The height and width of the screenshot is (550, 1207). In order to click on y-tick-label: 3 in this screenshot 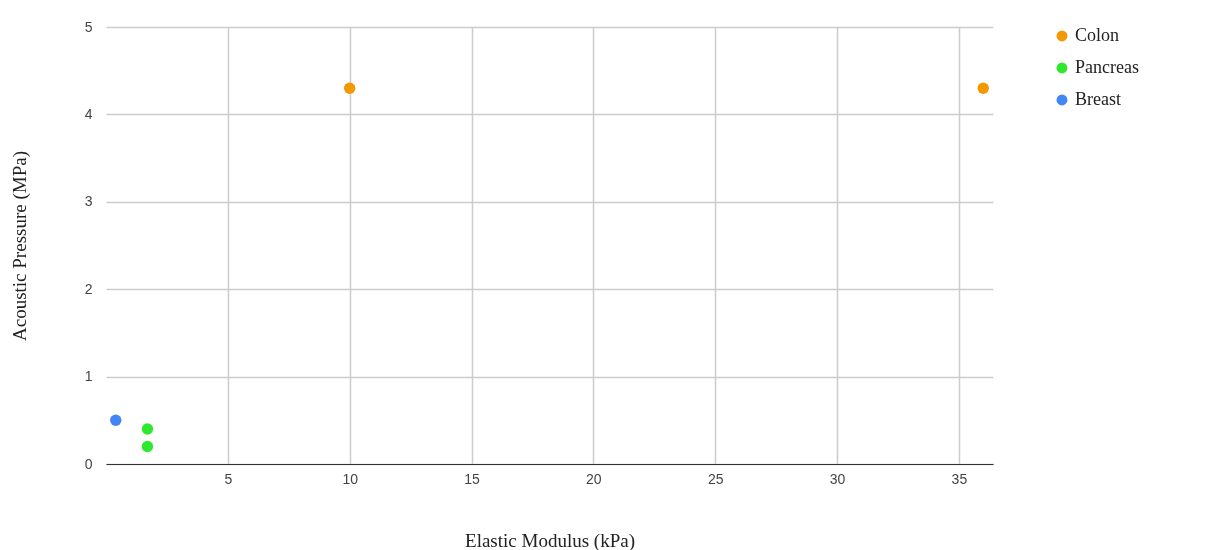, I will do `click(88, 201)`.